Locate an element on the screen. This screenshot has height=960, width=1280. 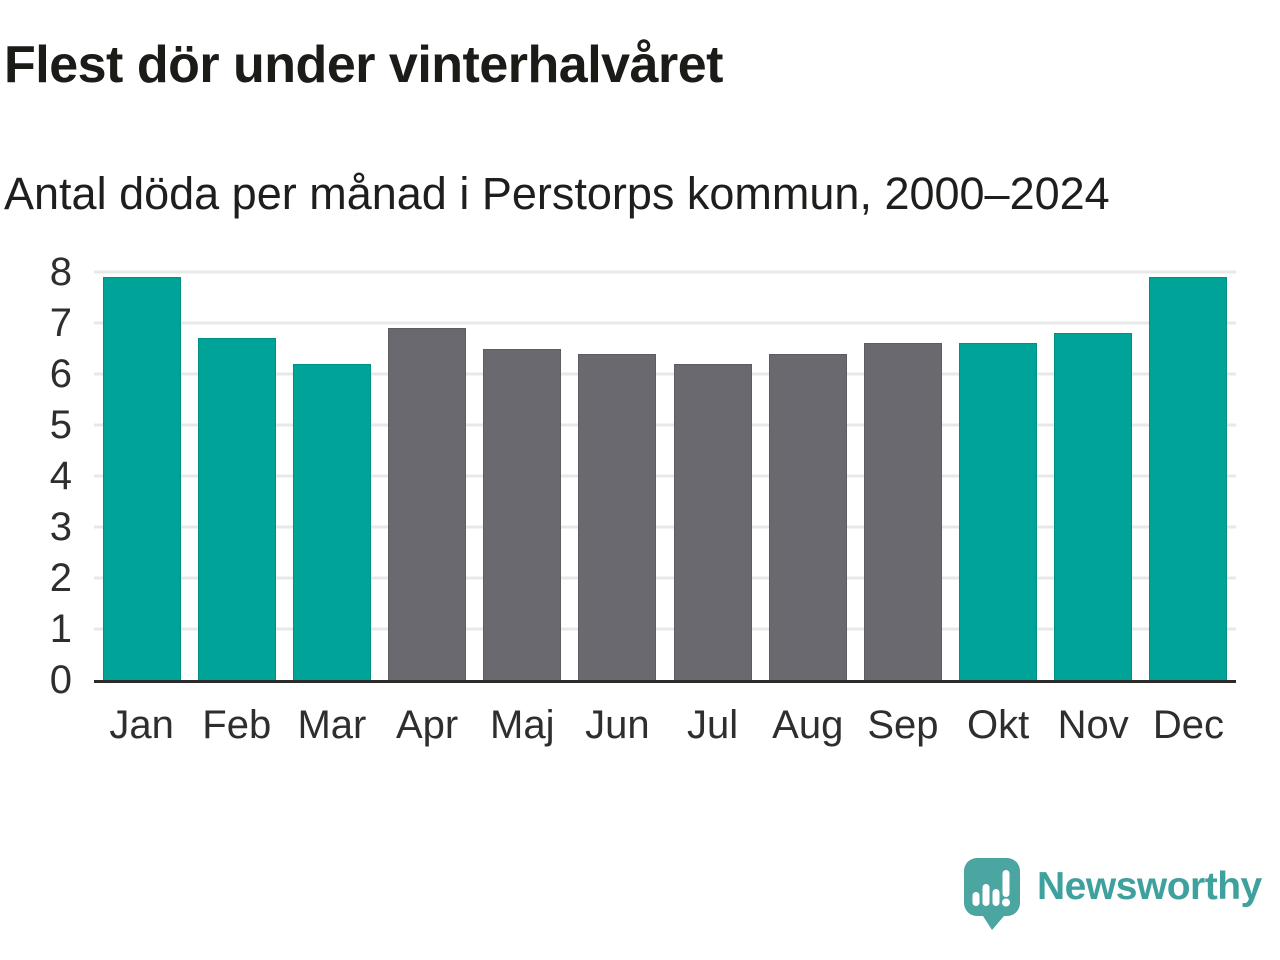
x-tick-label-Feb: Feb is located at coordinates (237, 725).